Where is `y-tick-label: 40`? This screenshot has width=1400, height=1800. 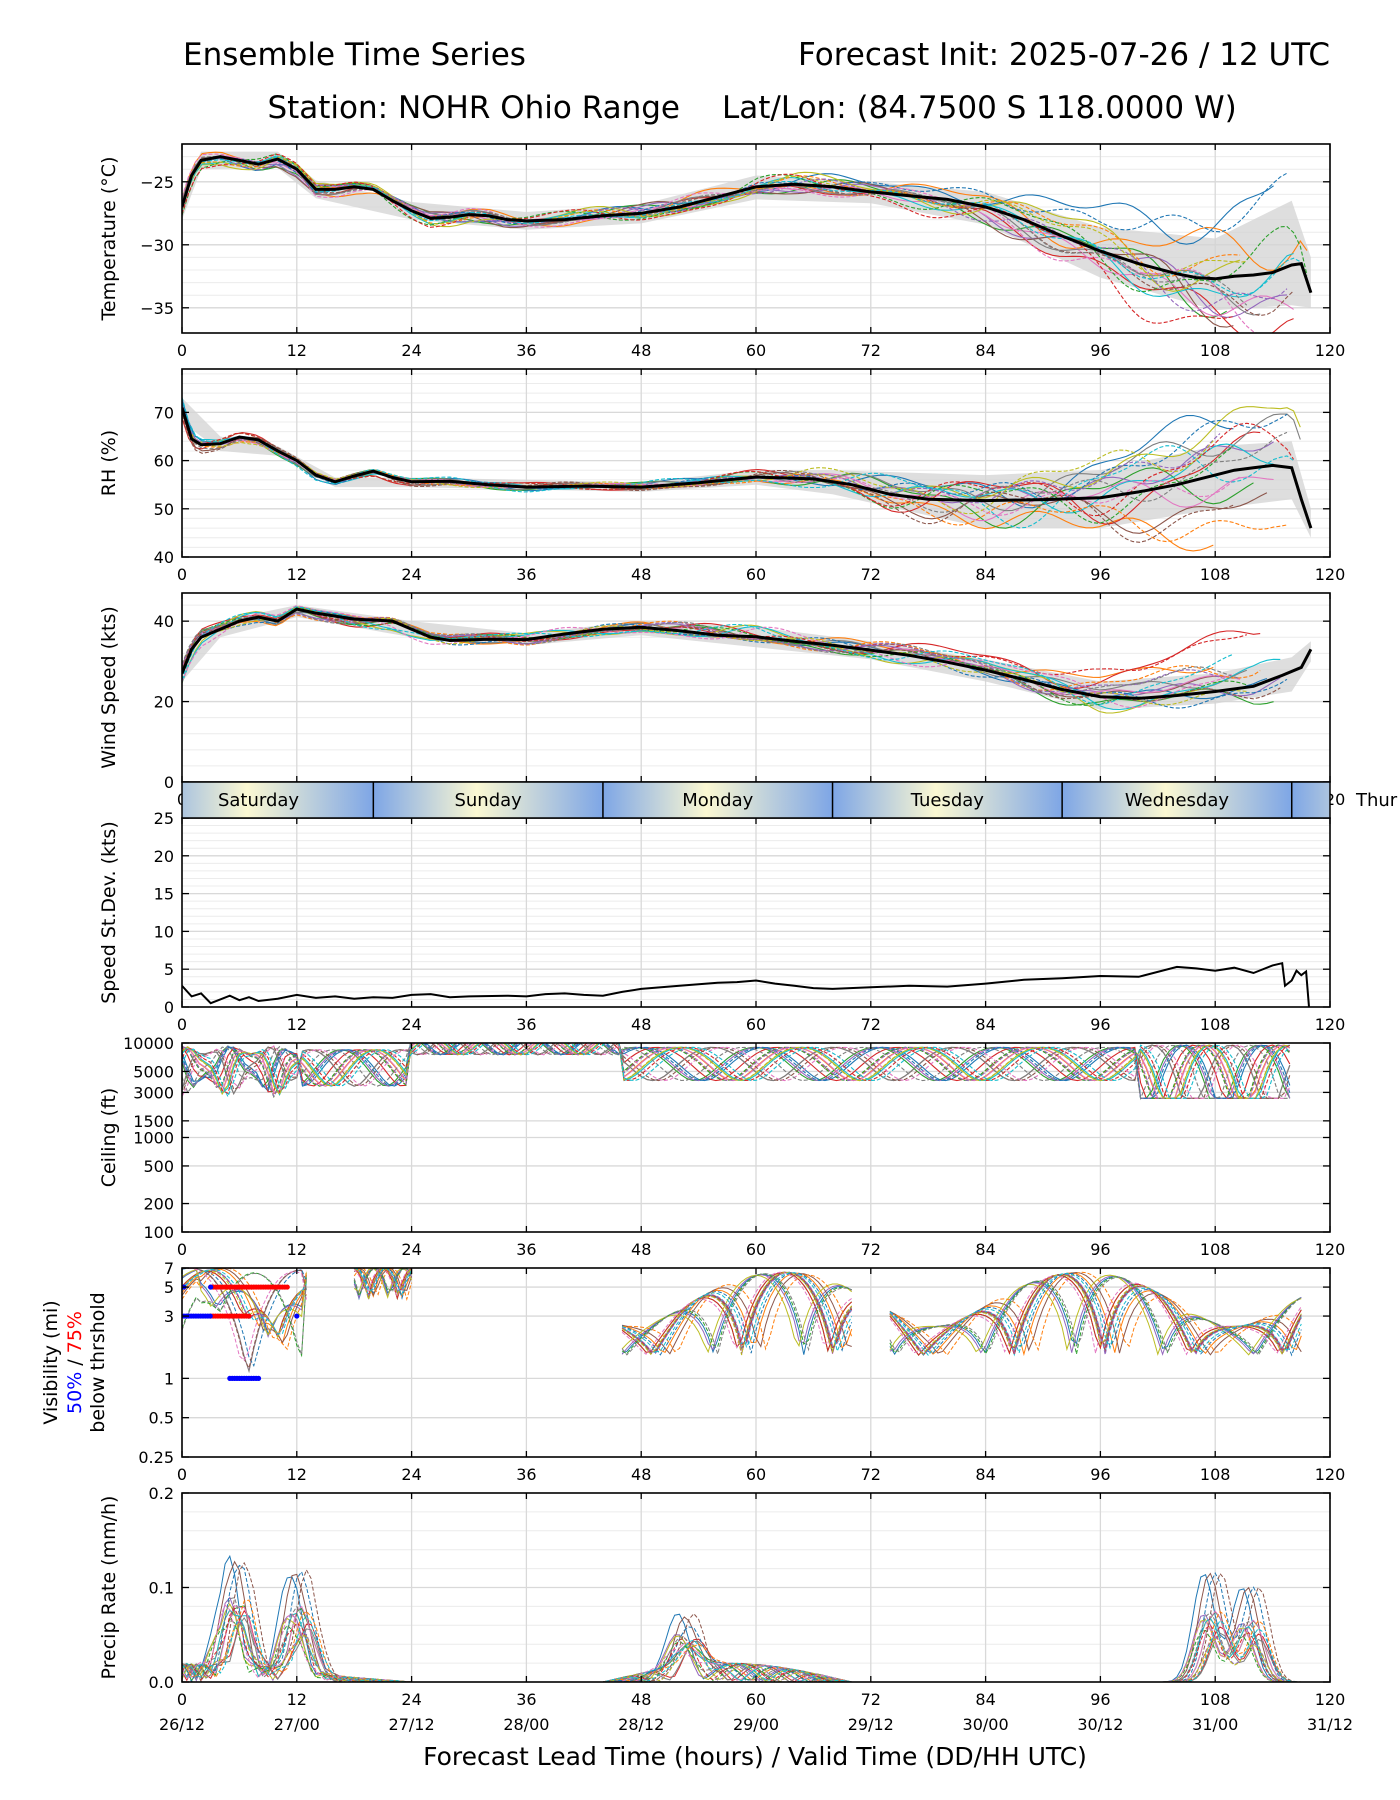
y-tick-label: 40 is located at coordinates (164, 557).